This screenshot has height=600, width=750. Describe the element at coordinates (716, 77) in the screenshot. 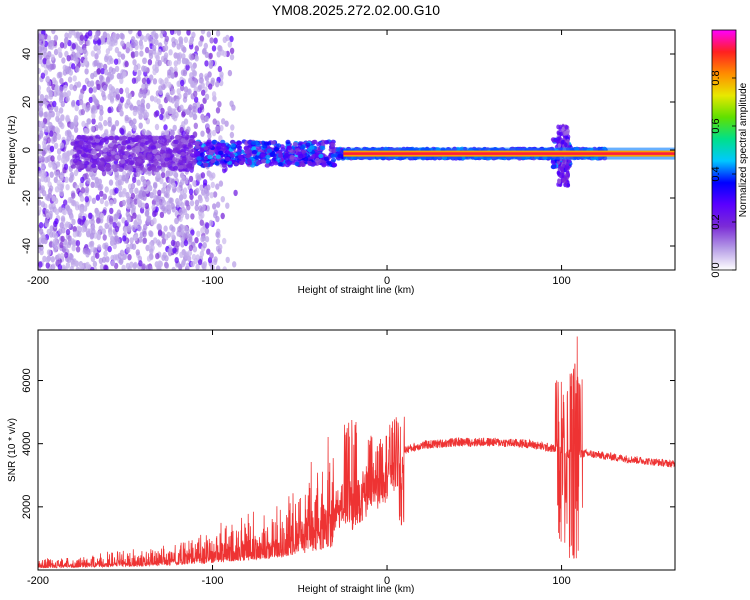

I see `colorbar-tick-label: 0.8` at that location.